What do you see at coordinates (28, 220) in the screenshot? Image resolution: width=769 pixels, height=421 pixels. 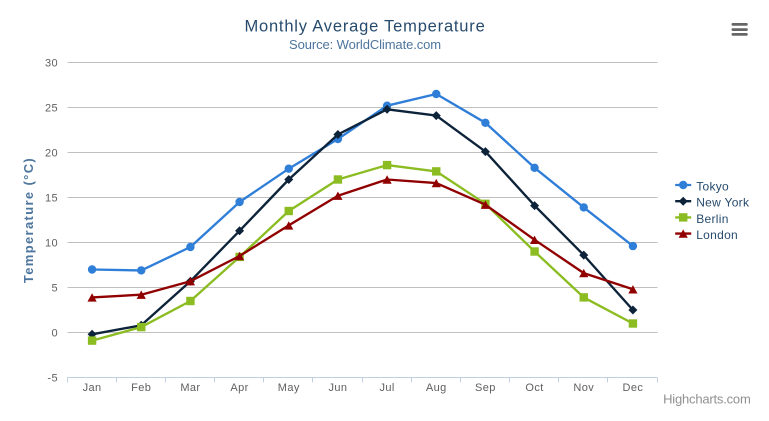 I see `svg-text: Temperature (°C)` at bounding box center [28, 220].